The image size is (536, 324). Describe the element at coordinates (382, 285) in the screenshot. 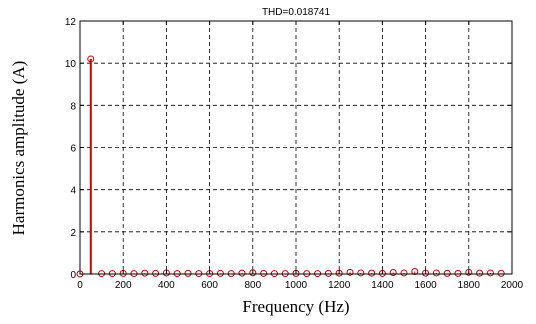

I see `x-tick-label: 1400` at that location.